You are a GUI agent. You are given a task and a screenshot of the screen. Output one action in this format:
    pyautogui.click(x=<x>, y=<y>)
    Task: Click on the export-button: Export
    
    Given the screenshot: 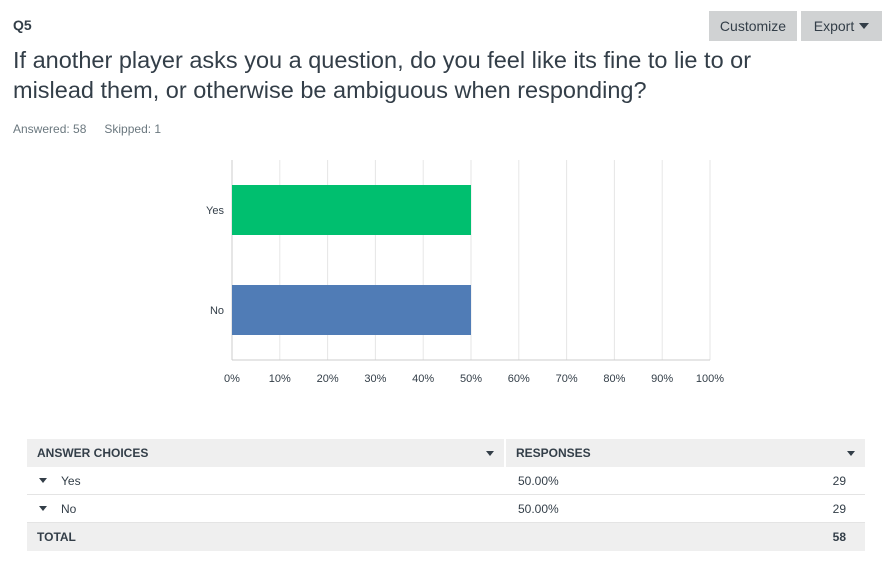 What is the action you would take?
    pyautogui.click(x=841, y=26)
    